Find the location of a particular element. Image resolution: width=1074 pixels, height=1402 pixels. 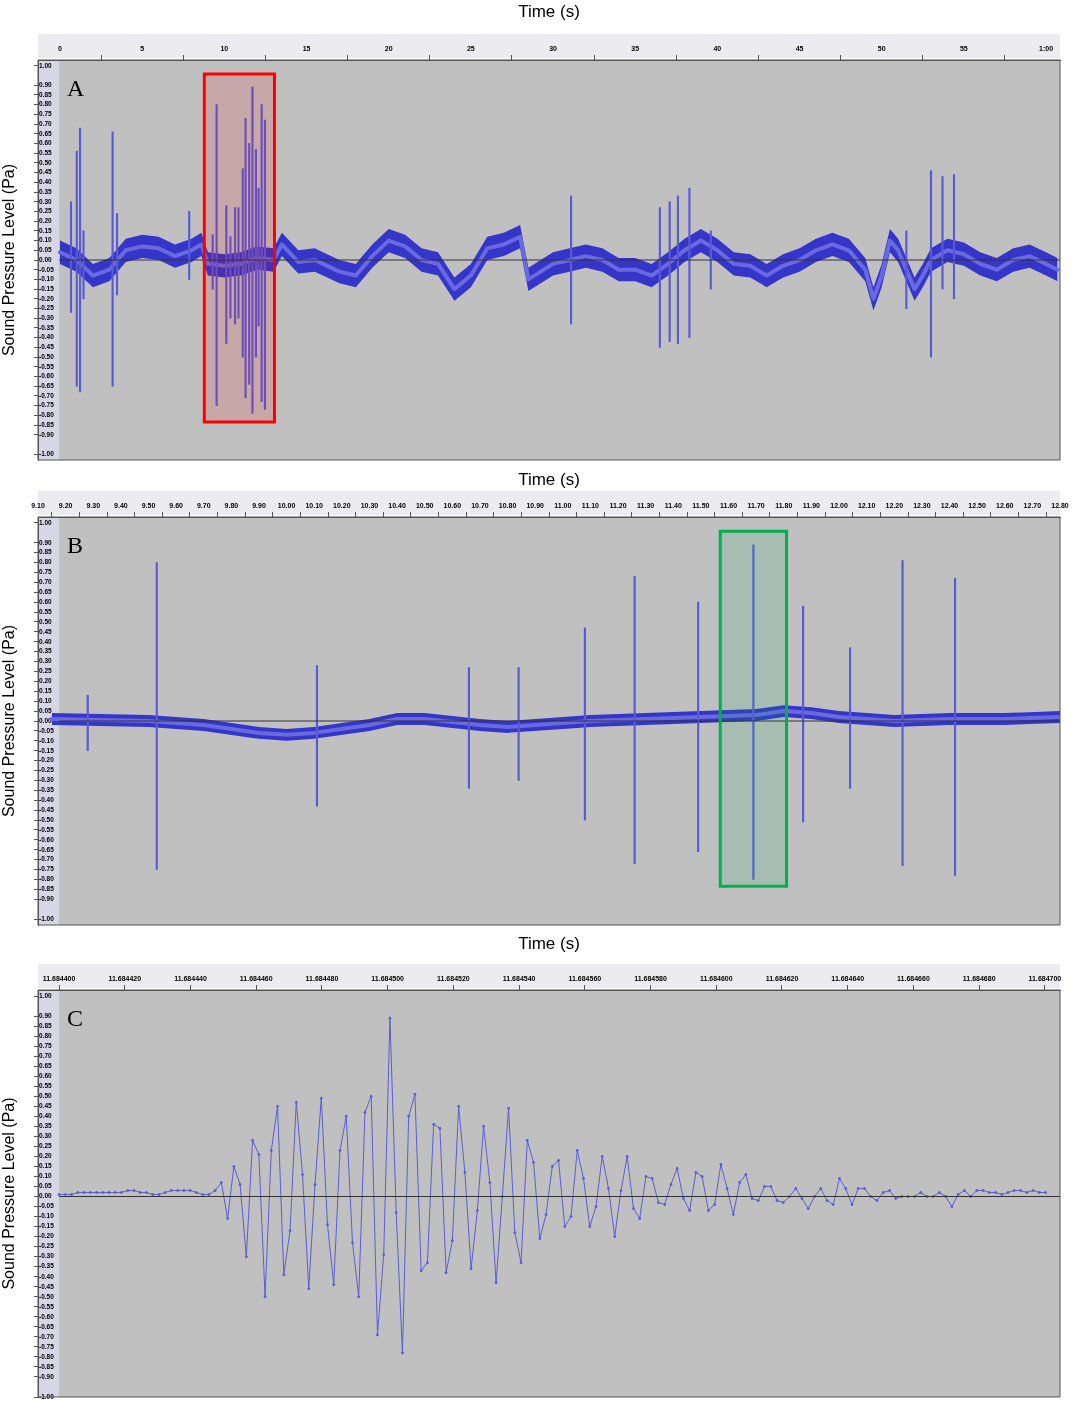

annotation: B is located at coordinates (75, 545).